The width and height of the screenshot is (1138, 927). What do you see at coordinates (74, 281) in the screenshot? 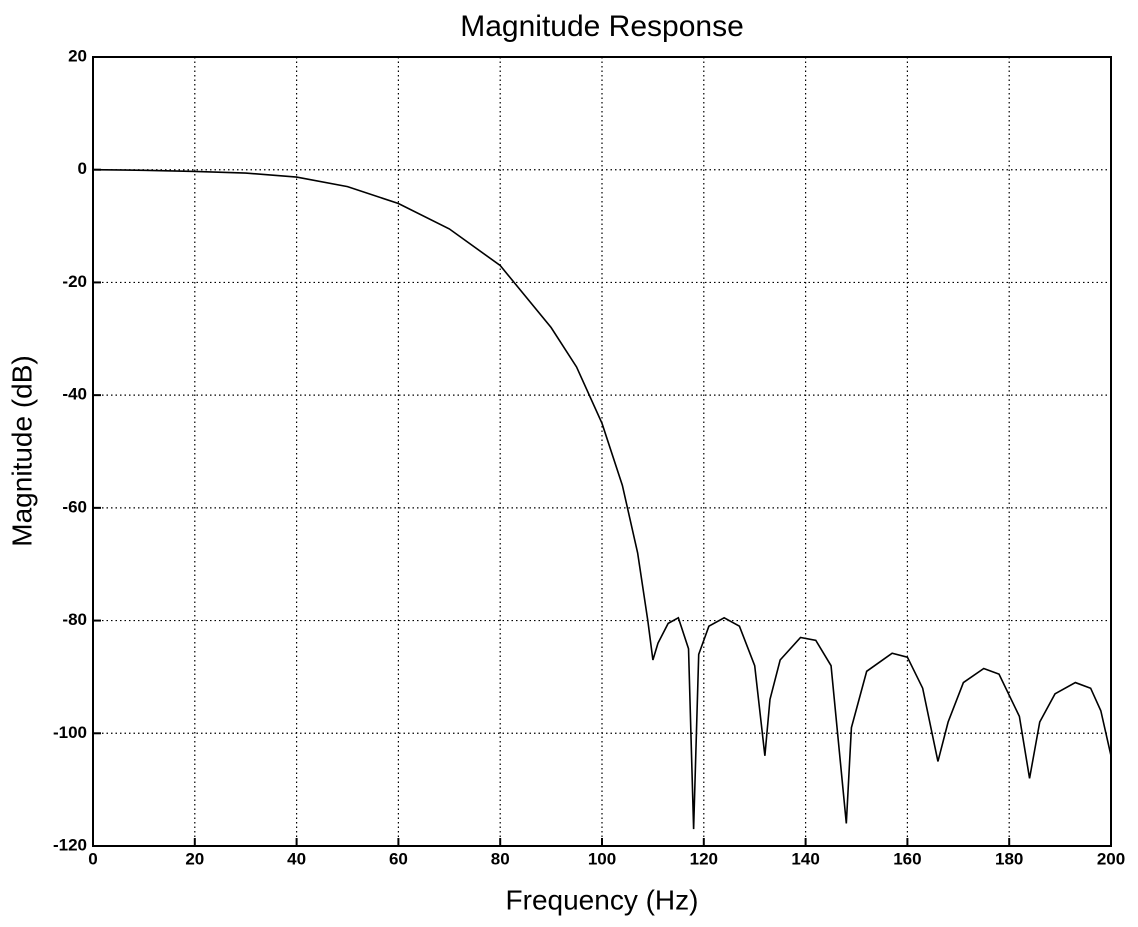
I see `y-tick-label: -20` at bounding box center [74, 281].